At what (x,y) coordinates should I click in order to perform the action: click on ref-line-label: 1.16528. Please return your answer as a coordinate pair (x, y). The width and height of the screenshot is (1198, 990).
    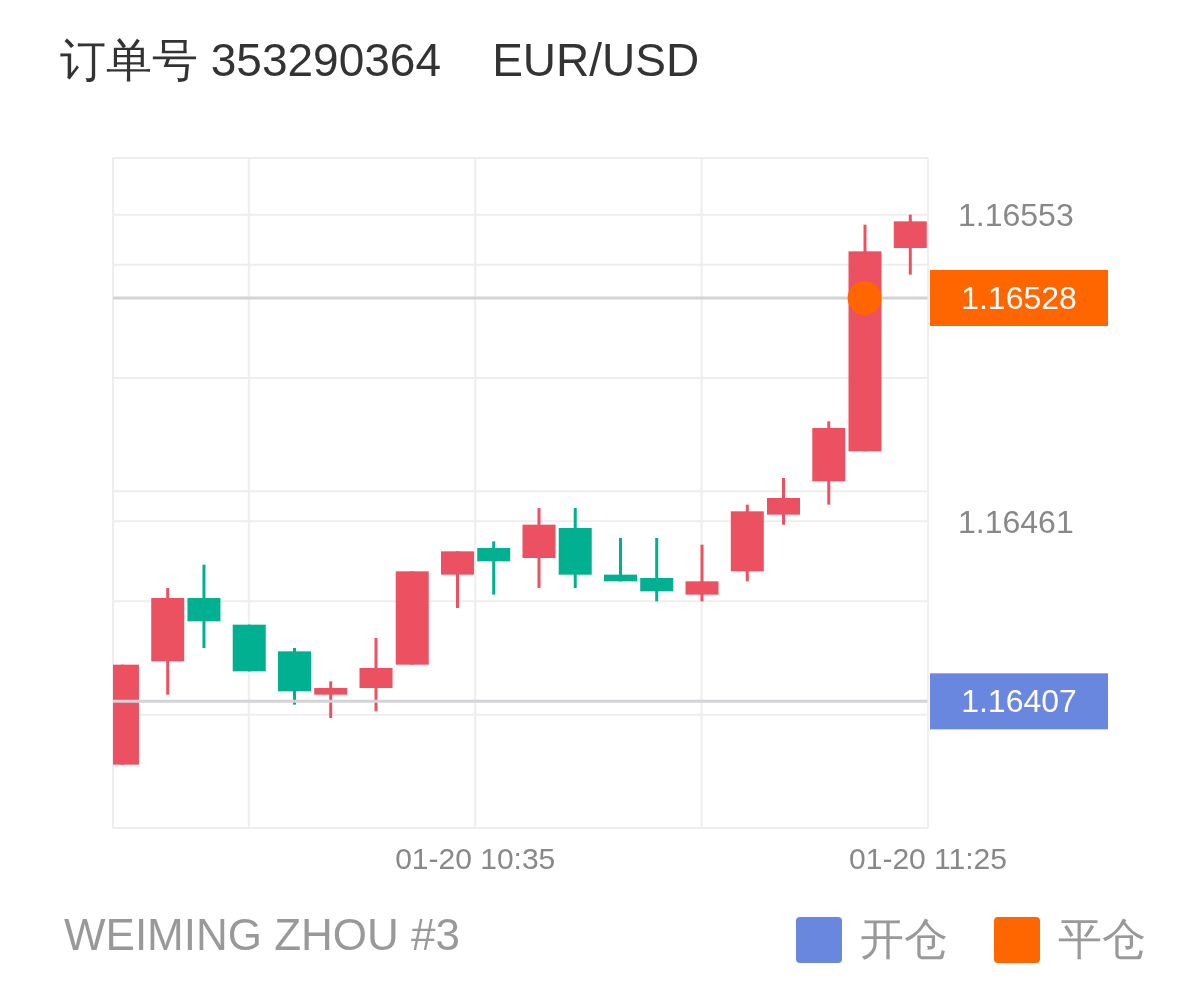
    Looking at the image, I should click on (1019, 298).